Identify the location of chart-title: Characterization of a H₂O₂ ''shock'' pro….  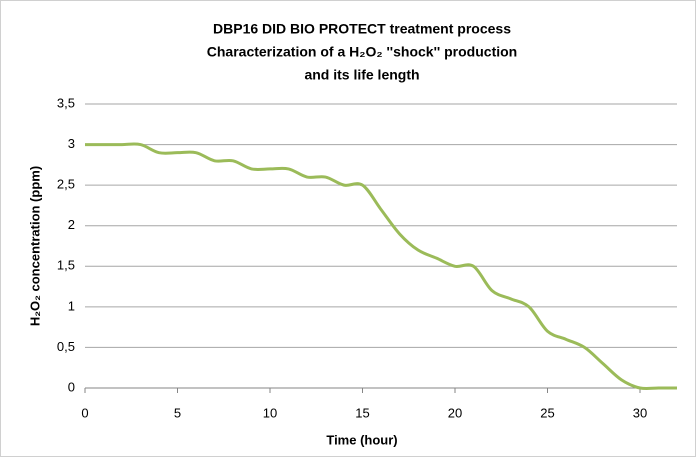
(362, 52).